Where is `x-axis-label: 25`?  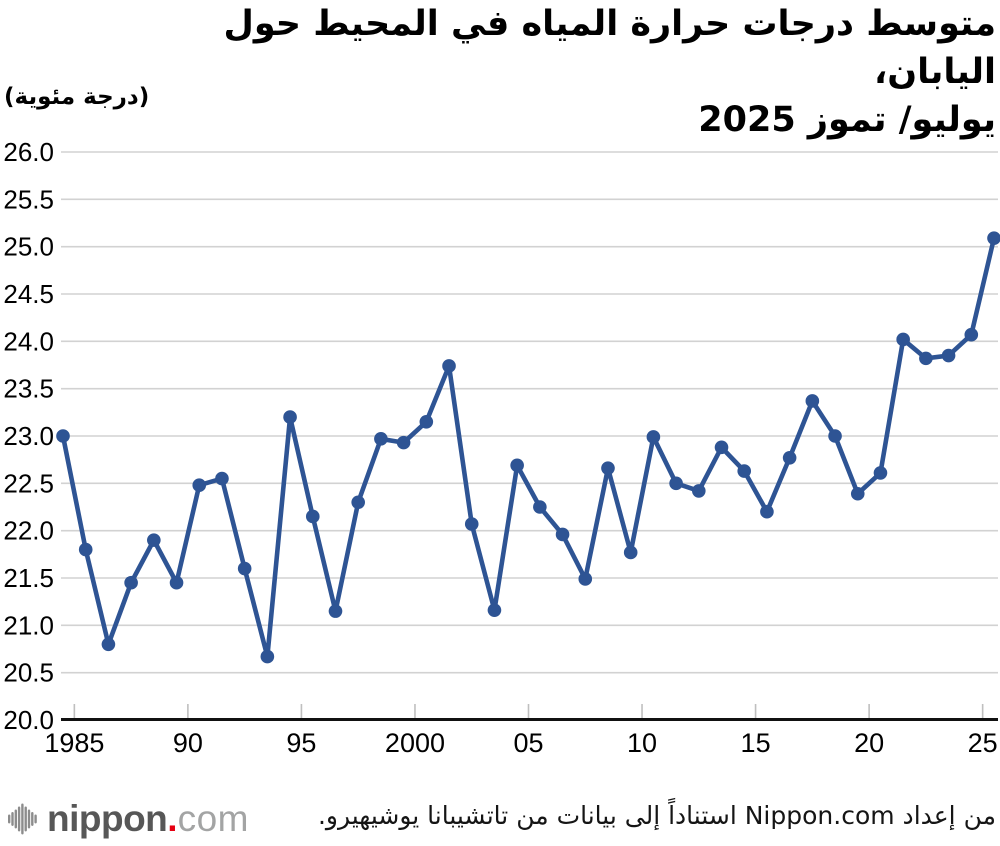 x-axis-label: 25 is located at coordinates (983, 743).